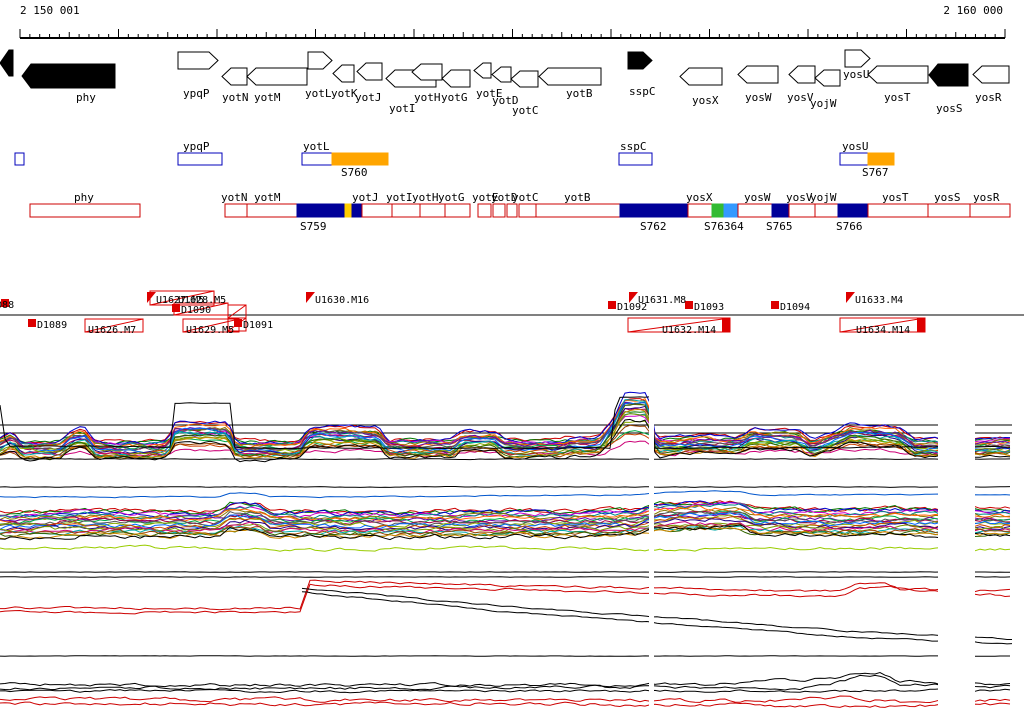 Image resolution: width=1024 pixels, height=714 pixels. I want to click on segment-box-green, so click(718, 210).